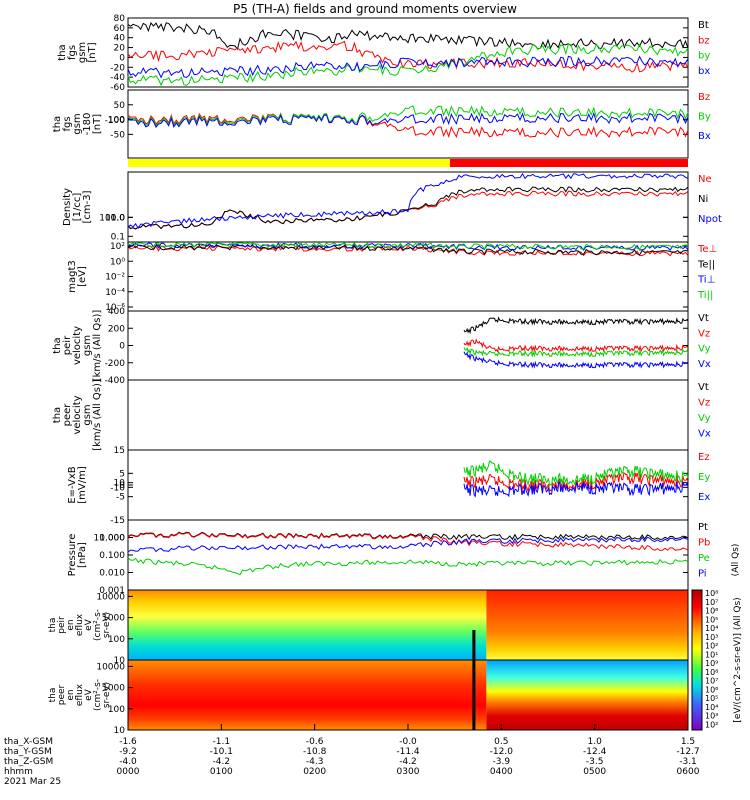 Image resolution: width=750 pixels, height=800 pixels. Describe the element at coordinates (117, 78) in the screenshot. I see `y-tick-label: -40` at that location.